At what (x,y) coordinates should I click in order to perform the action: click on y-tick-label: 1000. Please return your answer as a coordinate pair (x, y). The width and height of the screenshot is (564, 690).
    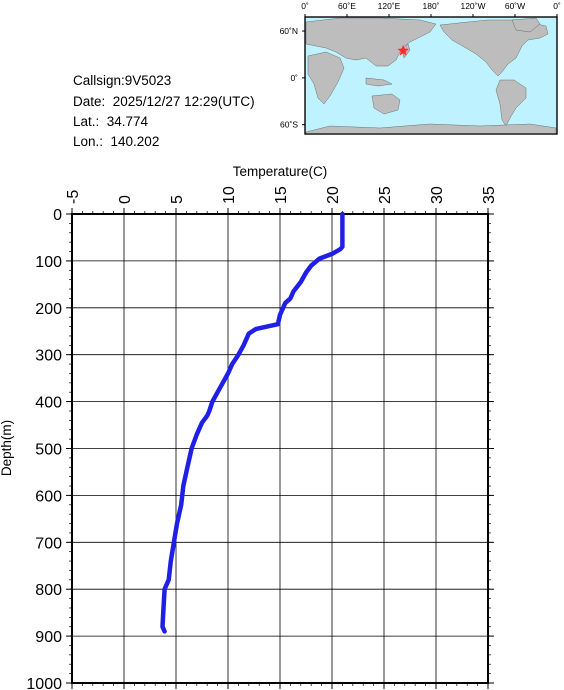
    Looking at the image, I should click on (44, 683).